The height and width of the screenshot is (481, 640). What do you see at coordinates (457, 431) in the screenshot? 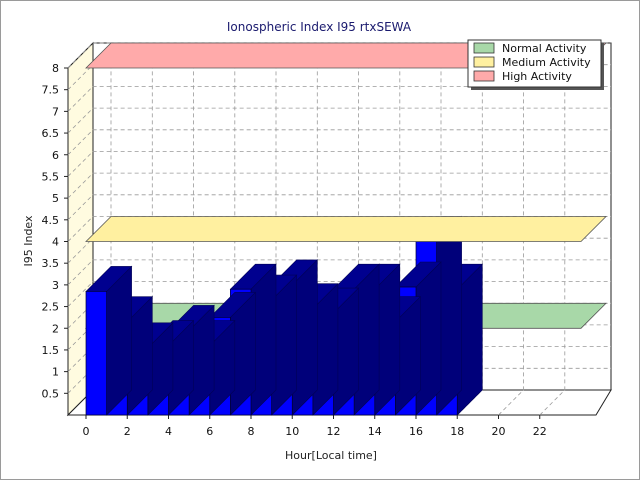
I see `x-tick-label: 18` at bounding box center [457, 431].